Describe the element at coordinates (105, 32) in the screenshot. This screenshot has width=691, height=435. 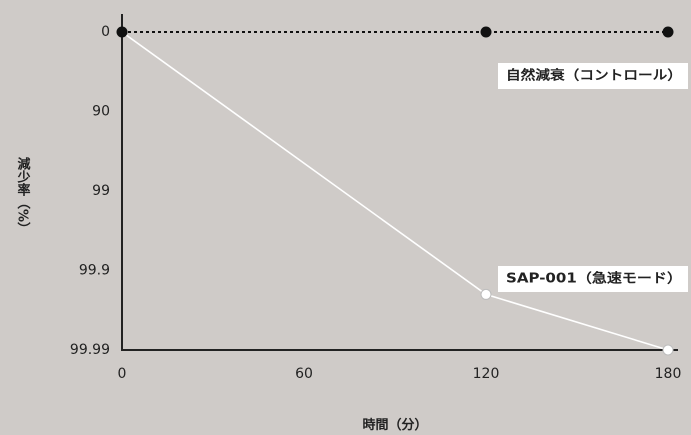
I see `y-tick-label: 0` at that location.